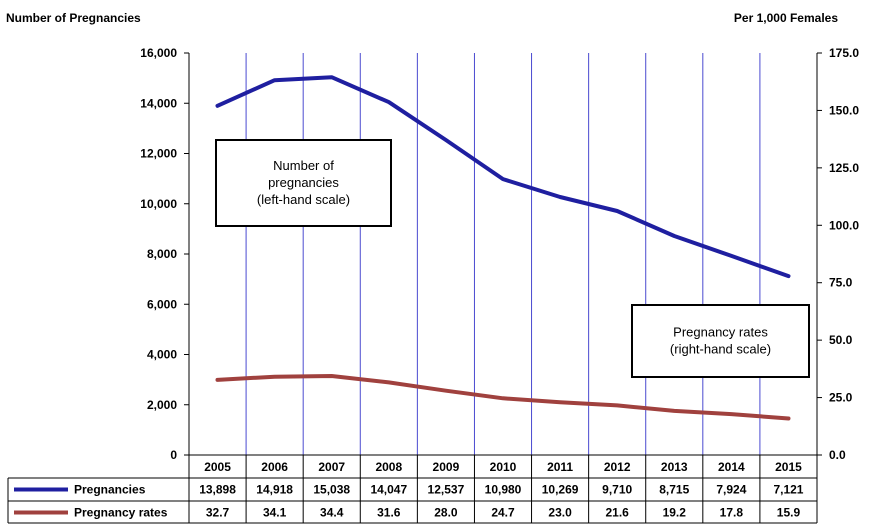 This screenshot has width=872, height=531. I want to click on series-line, so click(503, 397).